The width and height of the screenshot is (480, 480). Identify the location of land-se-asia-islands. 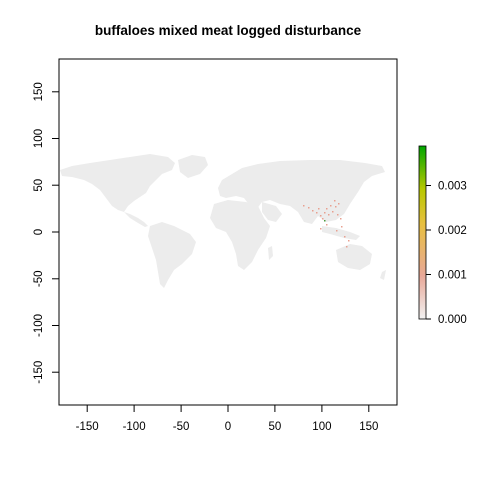
(341, 233).